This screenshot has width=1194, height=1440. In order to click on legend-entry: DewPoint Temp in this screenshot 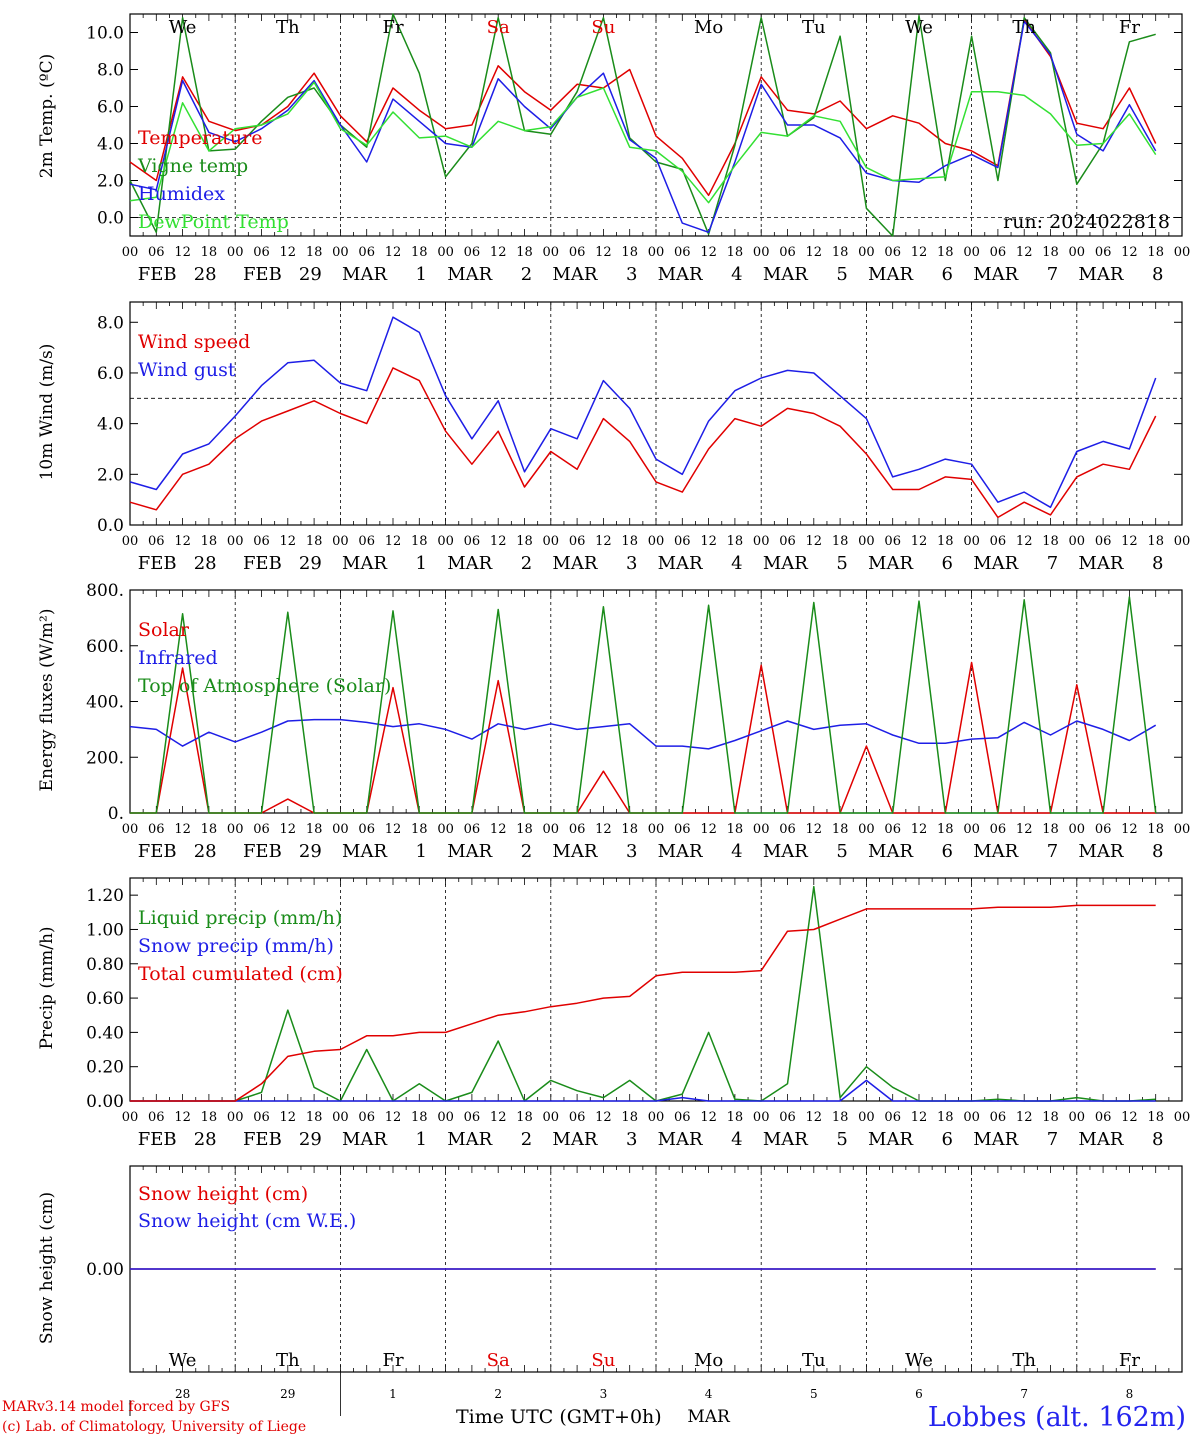, I will do `click(213, 222)`.